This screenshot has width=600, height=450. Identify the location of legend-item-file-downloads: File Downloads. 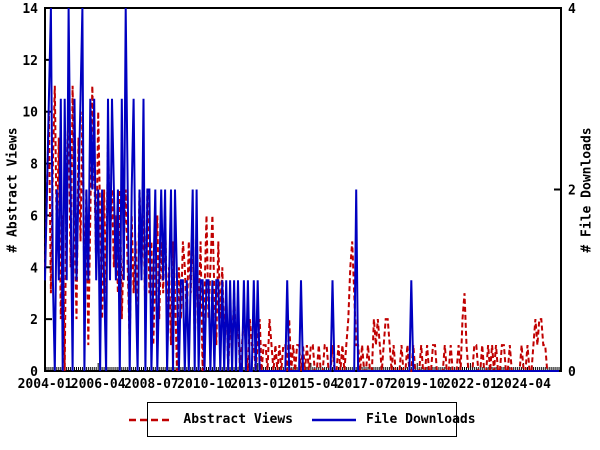
(393, 419).